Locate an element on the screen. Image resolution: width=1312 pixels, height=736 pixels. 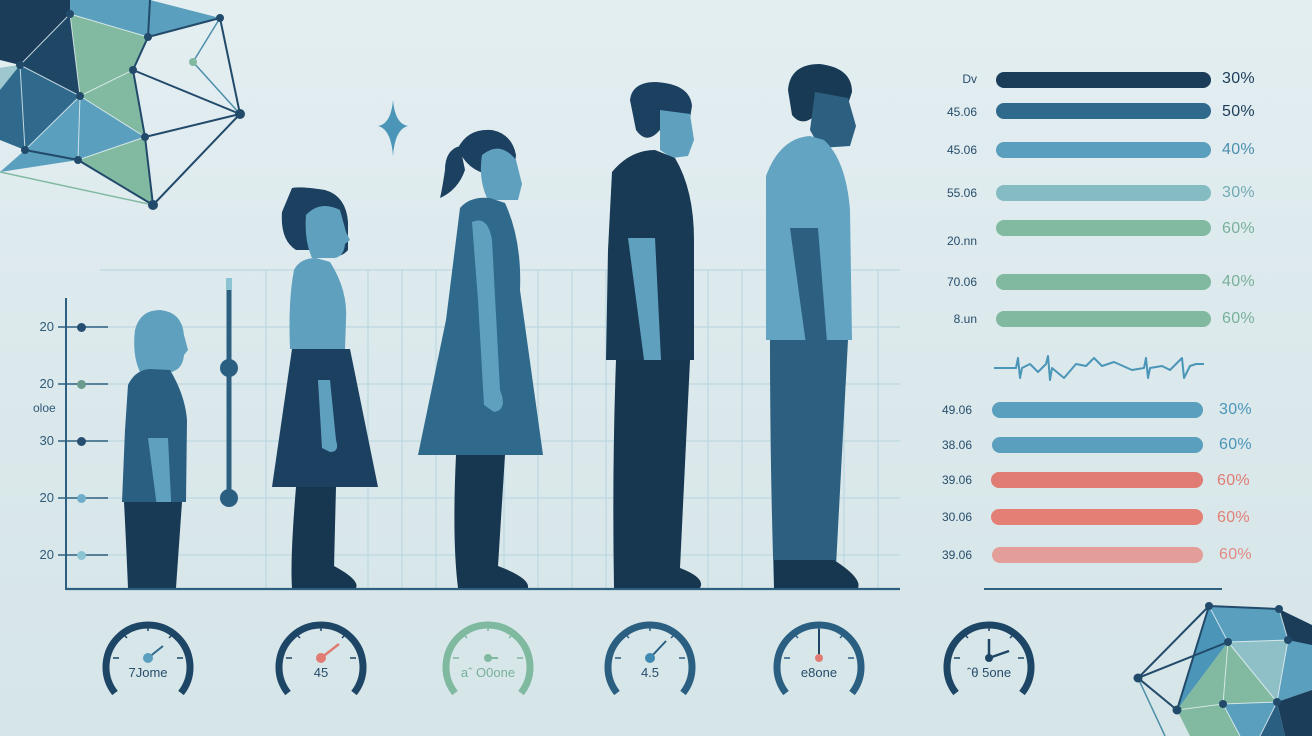
gauge-label: 45 is located at coordinates (321, 672).